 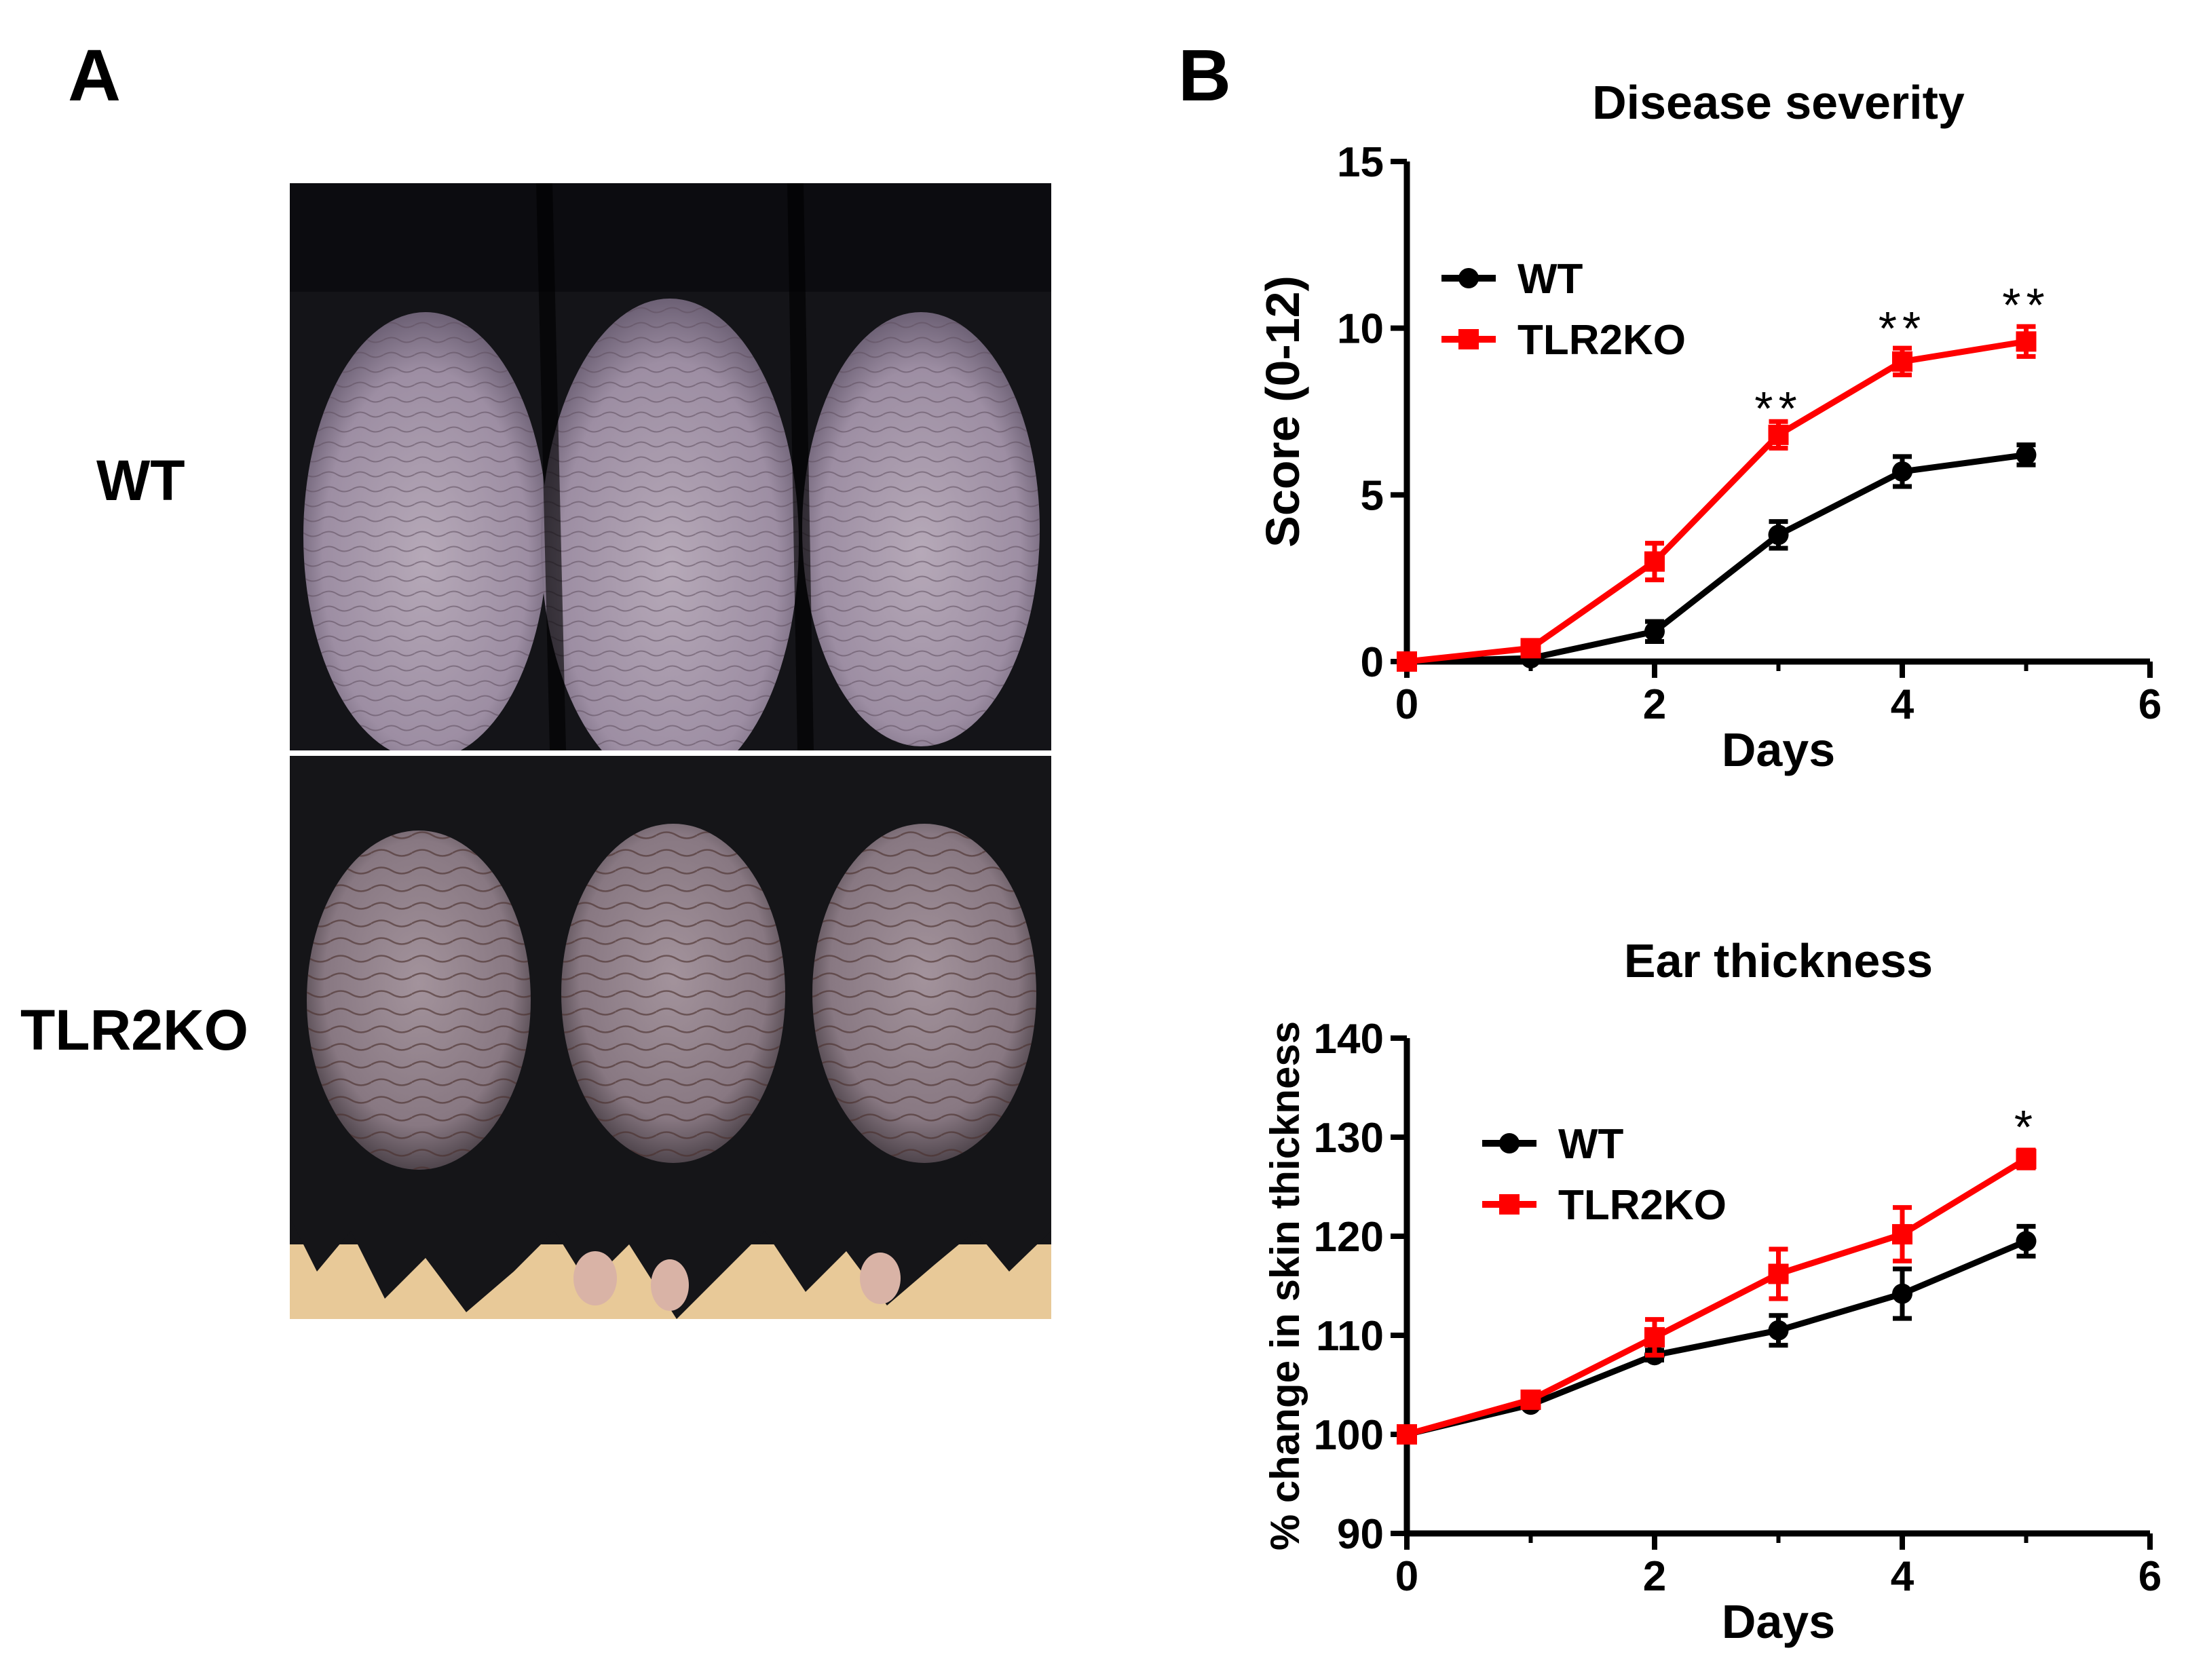 What do you see at coordinates (1654, 1576) in the screenshot?
I see `chart2-xtick-label-2: 2` at bounding box center [1654, 1576].